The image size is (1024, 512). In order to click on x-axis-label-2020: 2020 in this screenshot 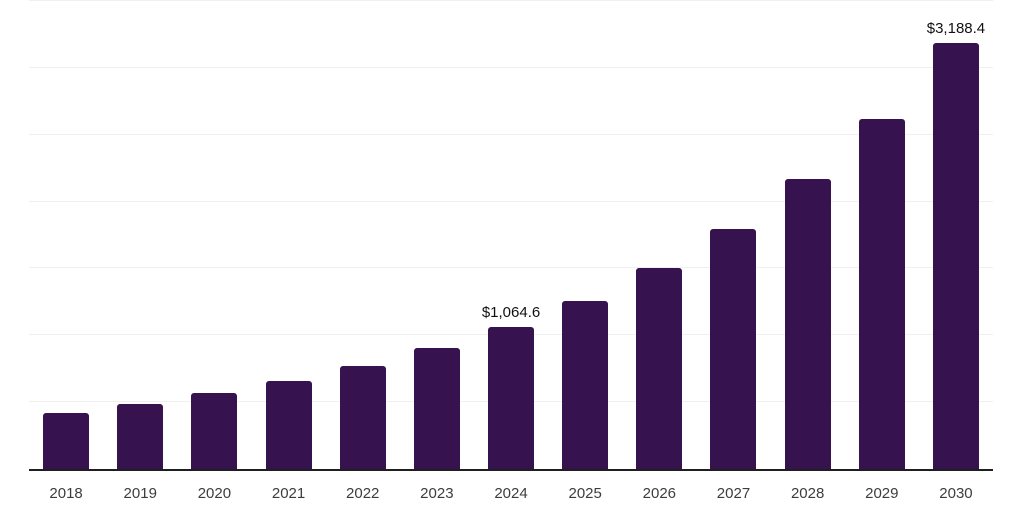, I will do `click(214, 493)`.